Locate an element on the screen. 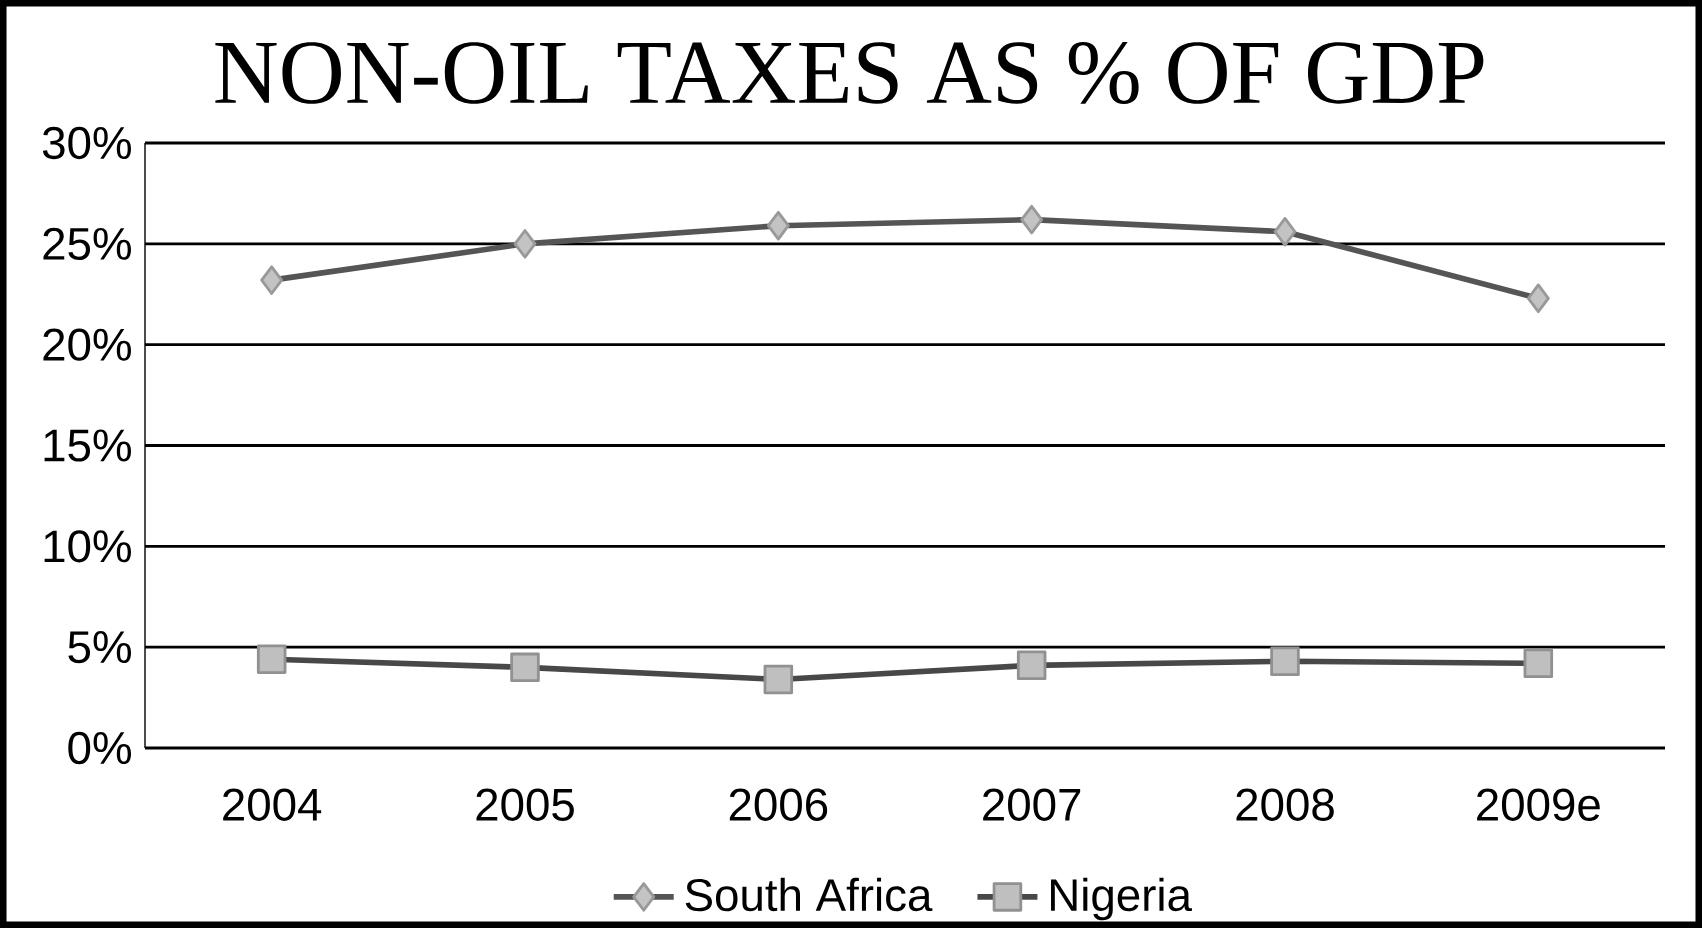 Image resolution: width=1702 pixels, height=928 pixels. x-tick-label: 2008 is located at coordinates (1285, 804).